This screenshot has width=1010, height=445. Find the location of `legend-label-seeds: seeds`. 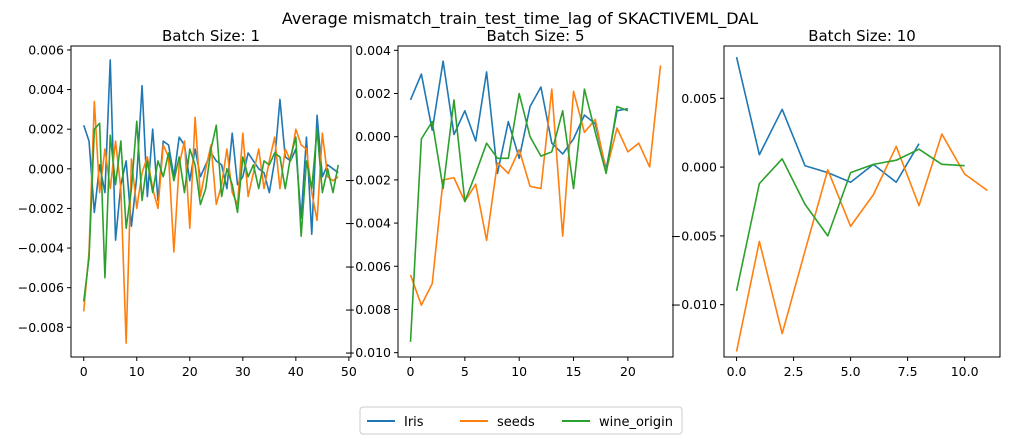

legend-label-seeds: seeds is located at coordinates (516, 422).